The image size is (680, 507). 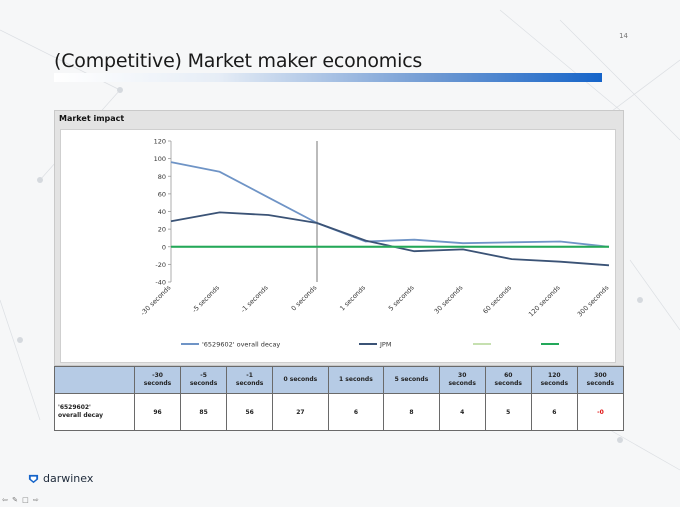 I want to click on table-cell: 8, so click(x=411, y=412).